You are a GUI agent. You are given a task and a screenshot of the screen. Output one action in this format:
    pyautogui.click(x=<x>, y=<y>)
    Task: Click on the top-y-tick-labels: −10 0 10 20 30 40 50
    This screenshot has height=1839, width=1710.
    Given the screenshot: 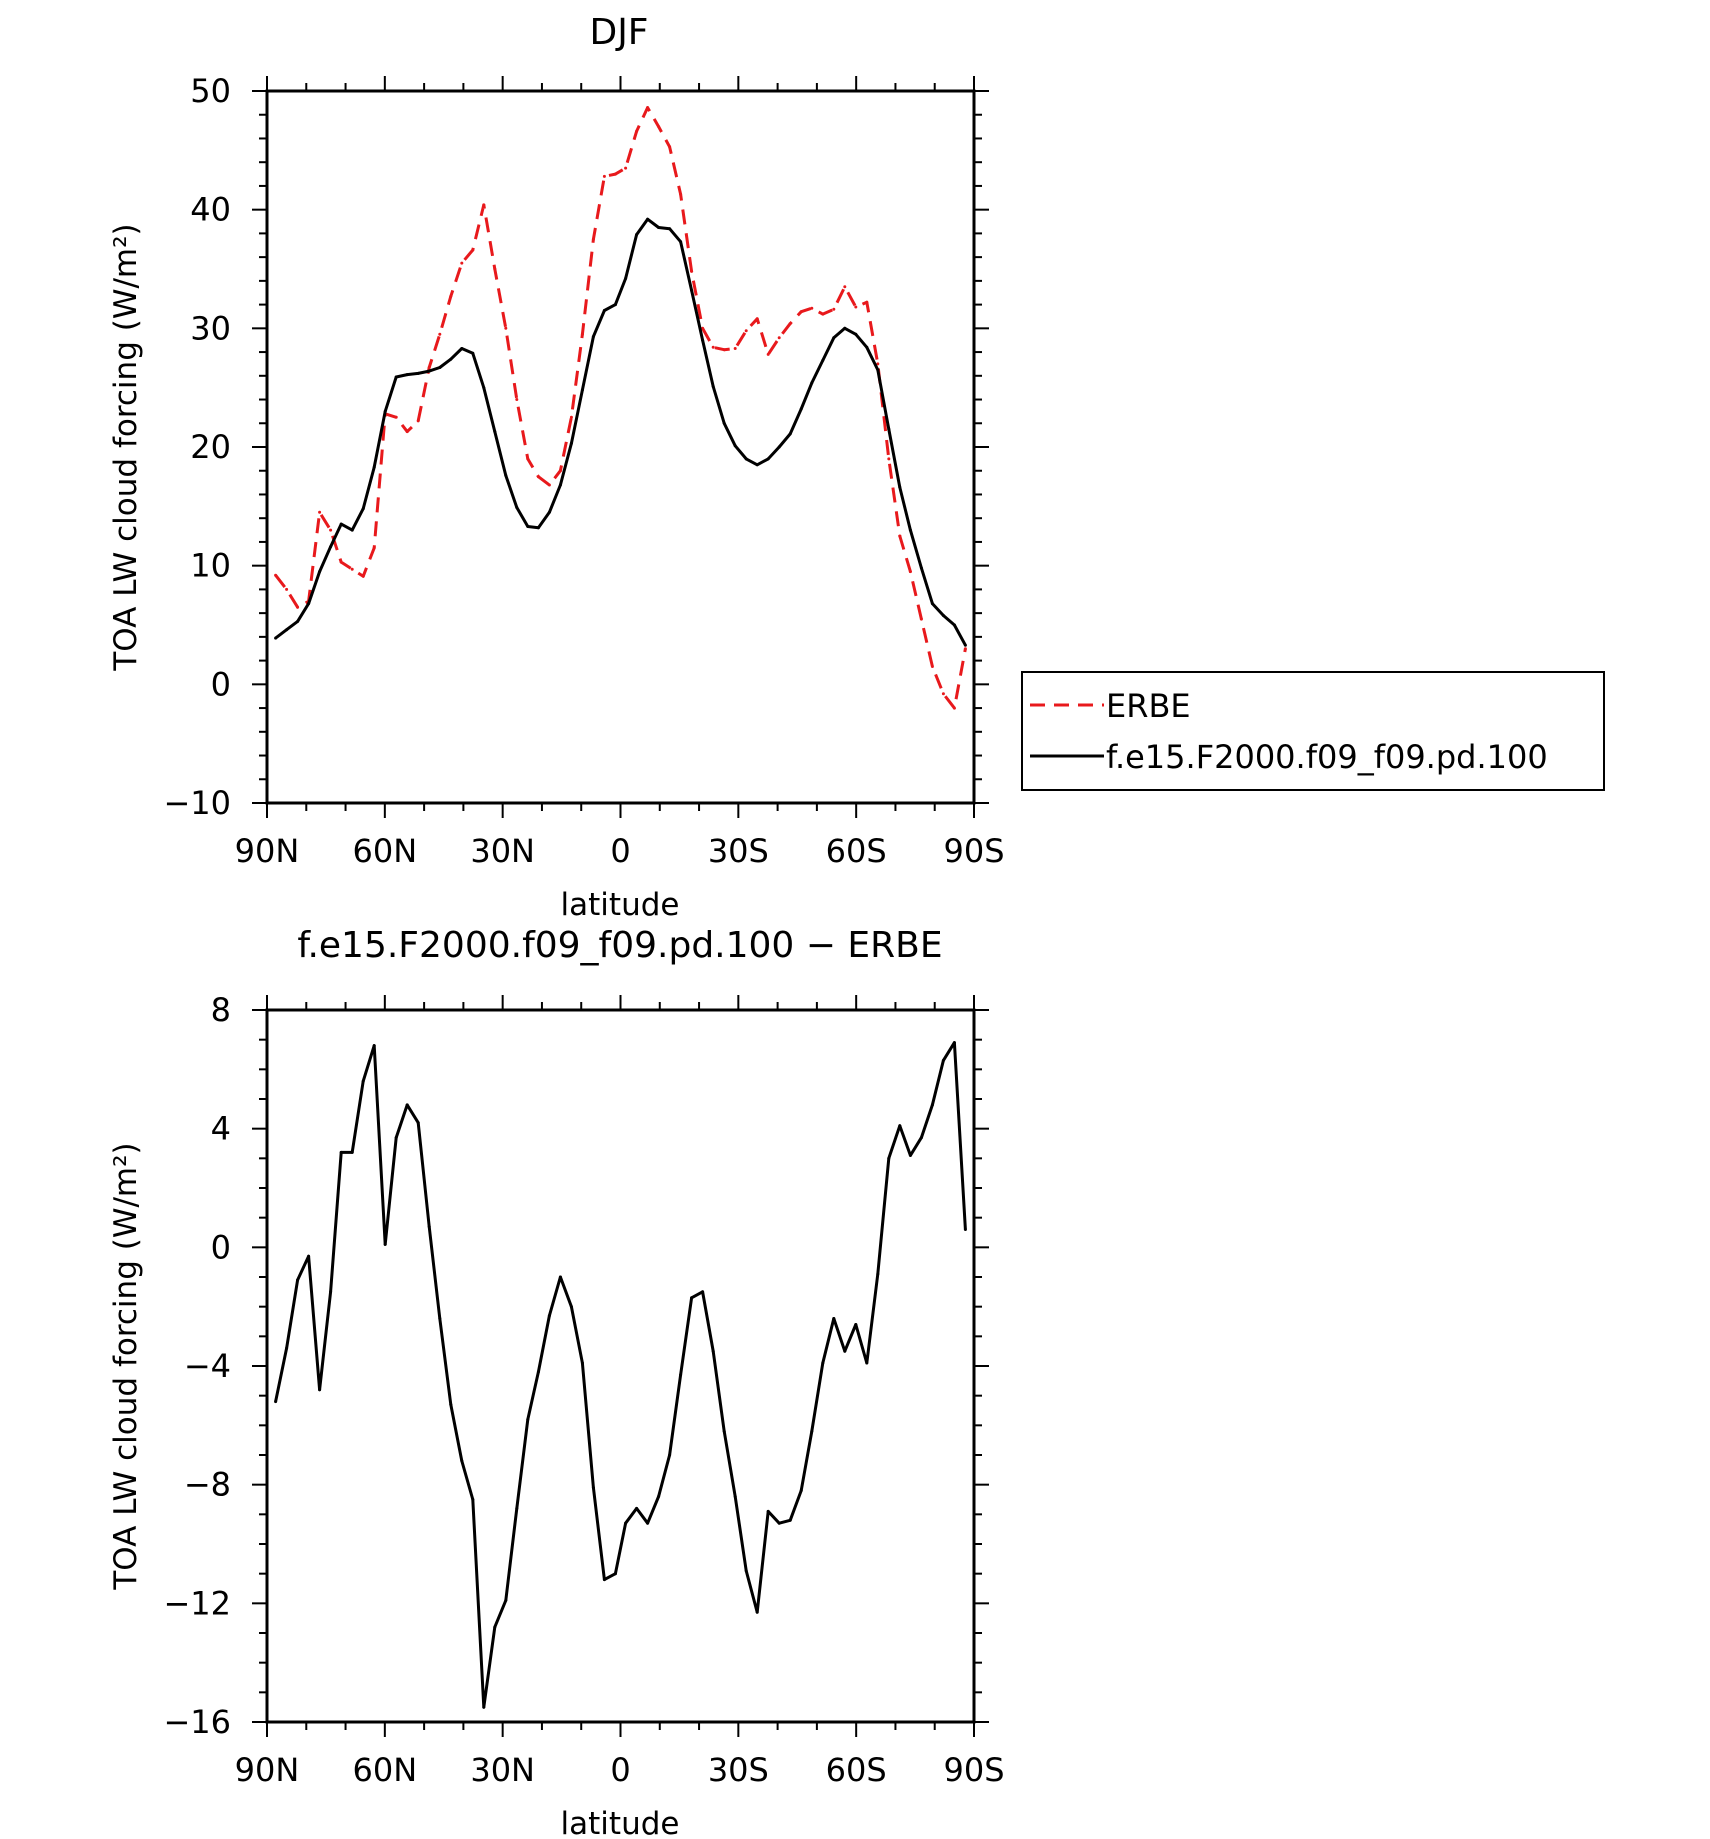 What is the action you would take?
    pyautogui.click(x=197, y=447)
    